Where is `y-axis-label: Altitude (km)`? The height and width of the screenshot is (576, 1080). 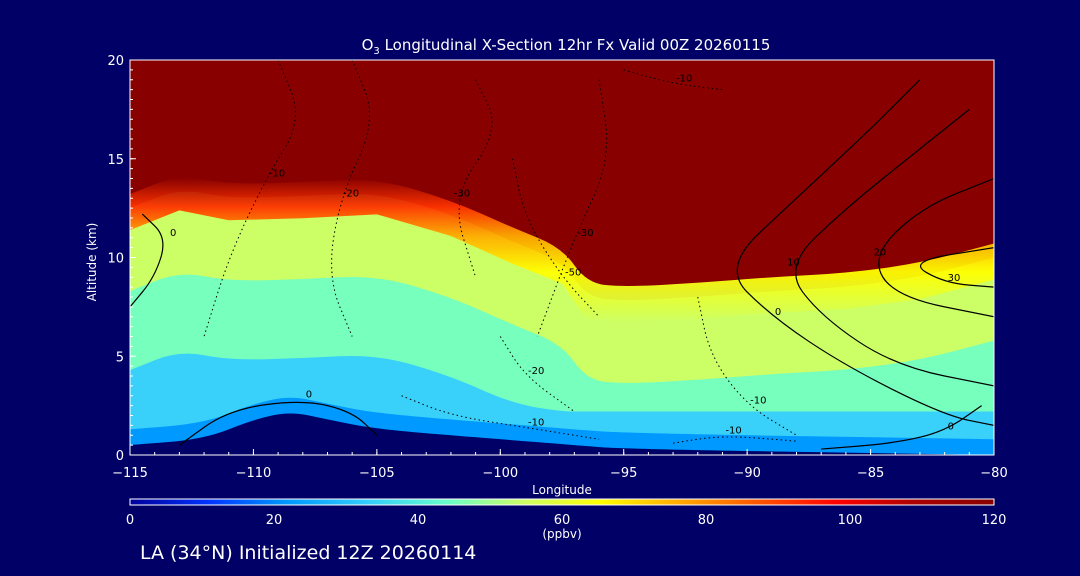 y-axis-label: Altitude (km) is located at coordinates (92, 262).